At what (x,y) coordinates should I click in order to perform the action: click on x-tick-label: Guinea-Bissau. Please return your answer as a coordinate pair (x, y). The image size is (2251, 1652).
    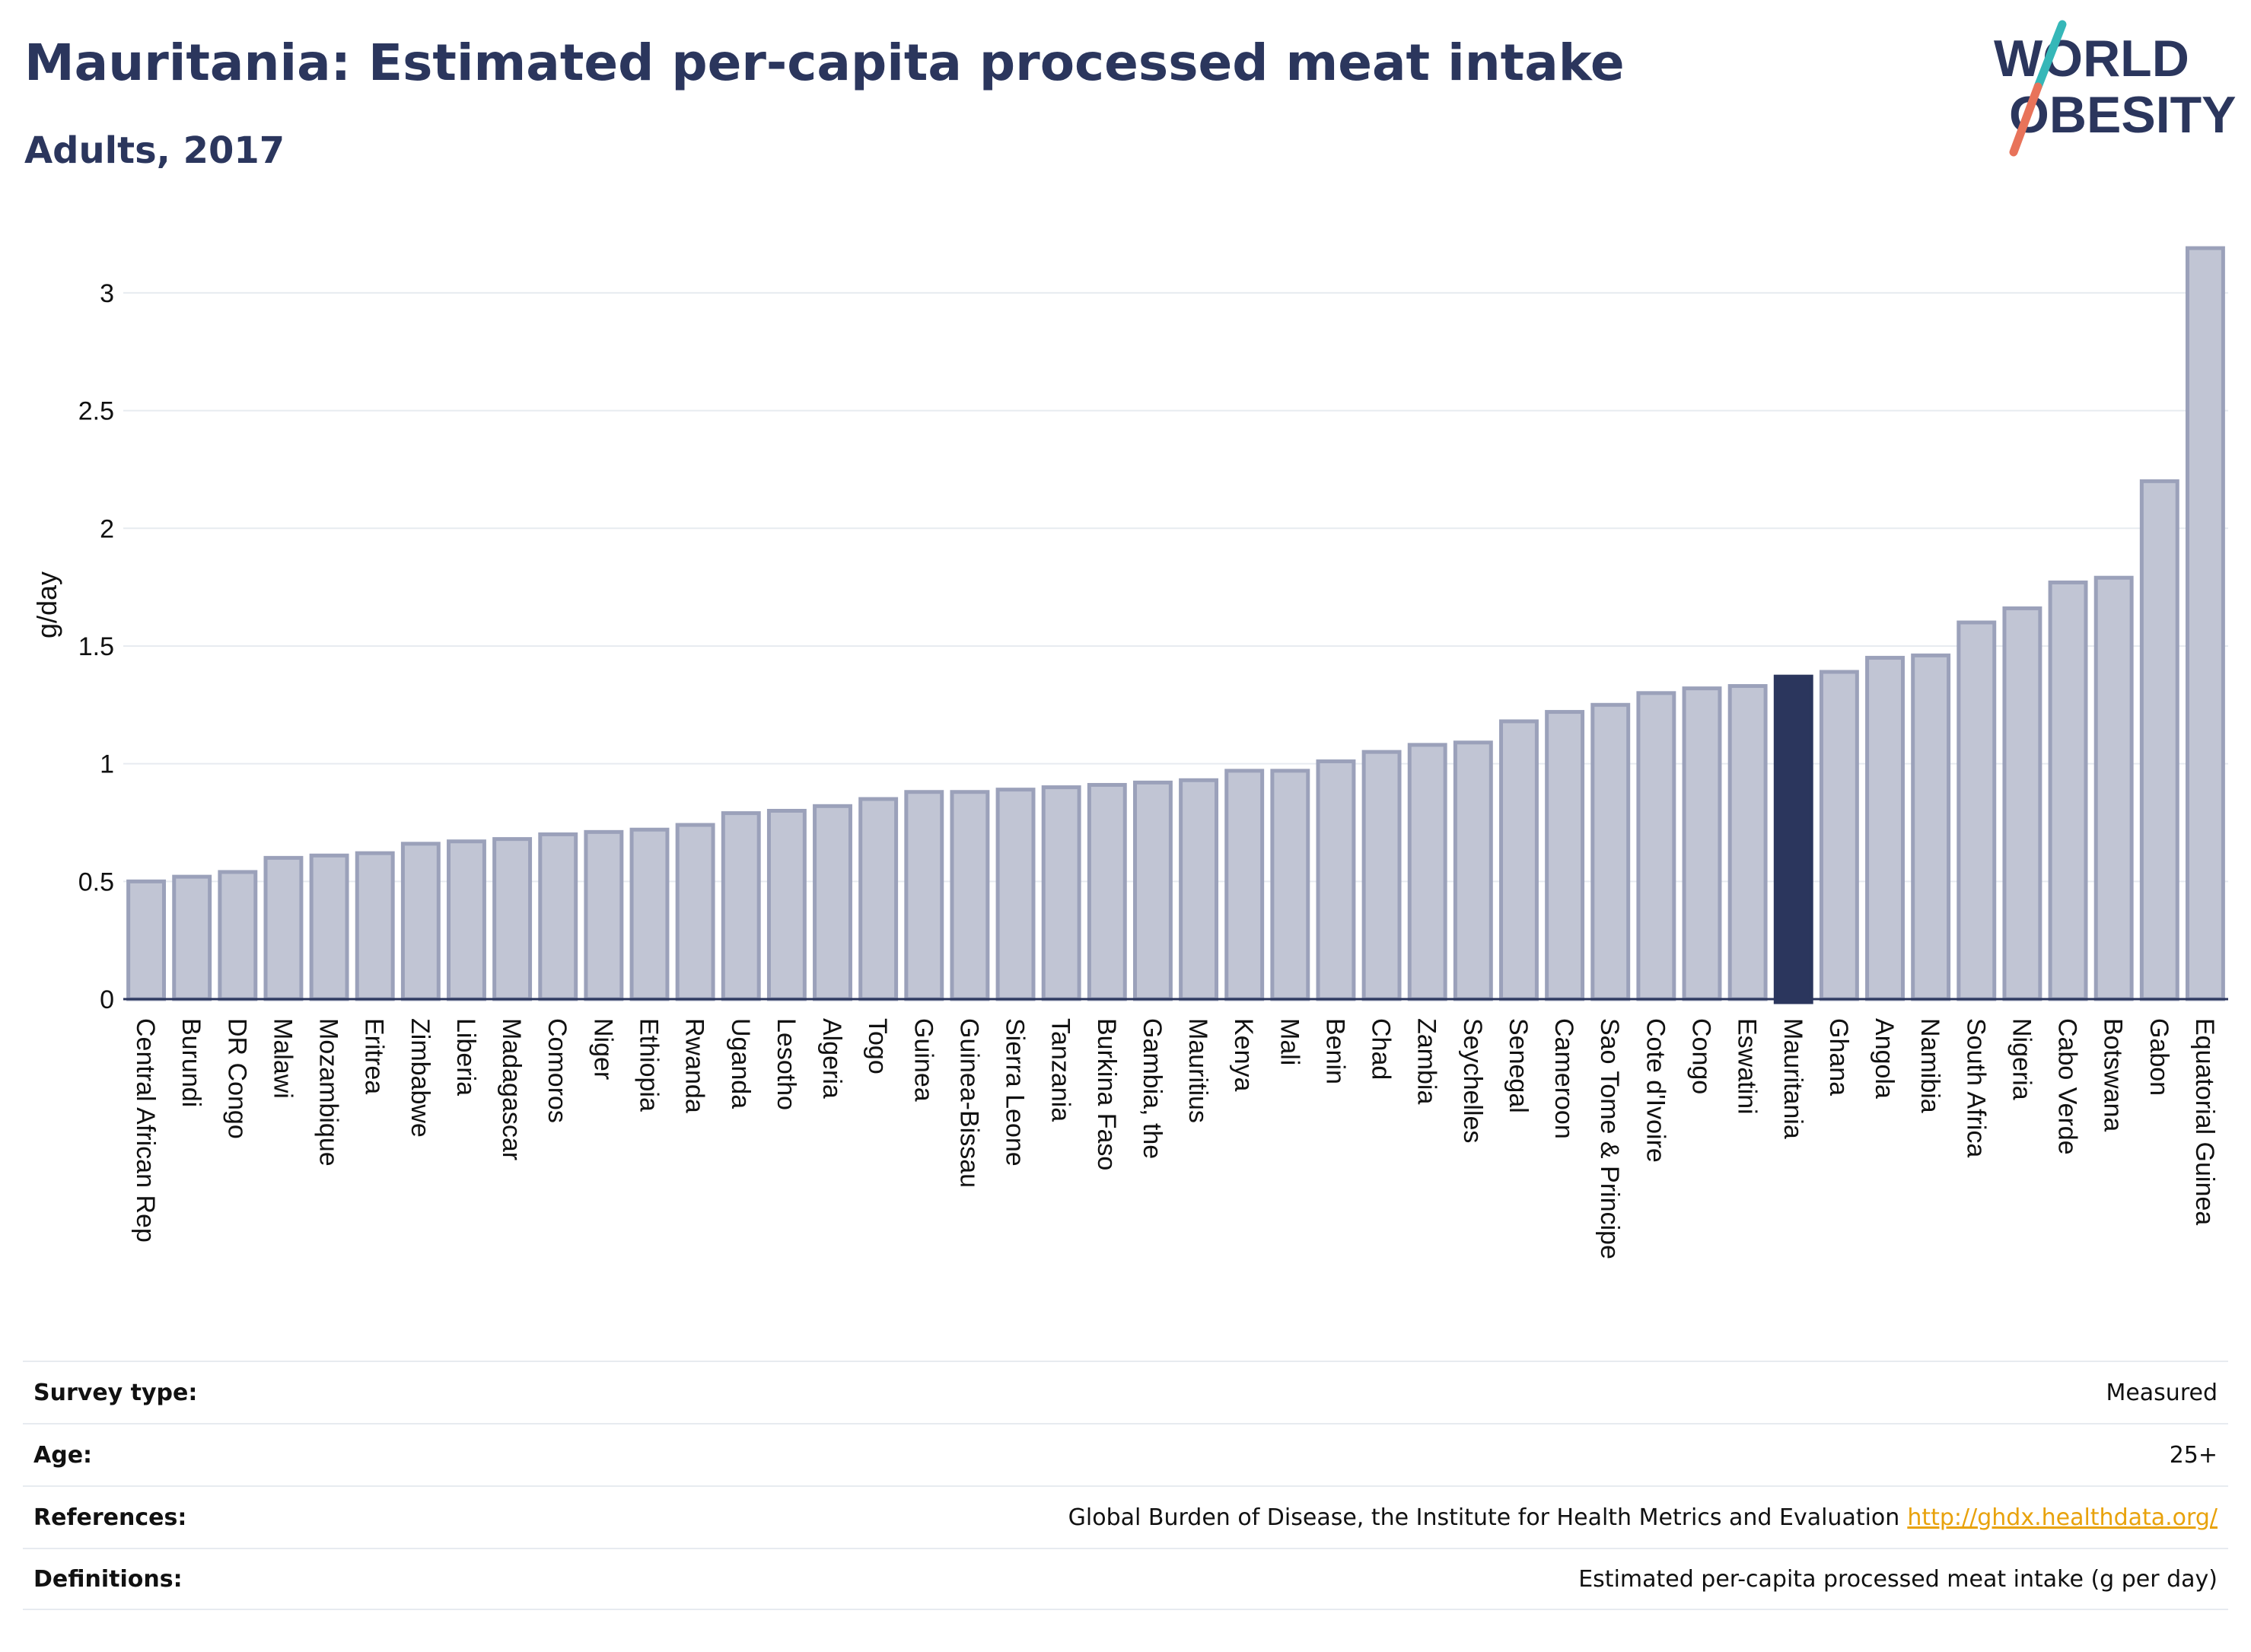
    Looking at the image, I should click on (968, 1103).